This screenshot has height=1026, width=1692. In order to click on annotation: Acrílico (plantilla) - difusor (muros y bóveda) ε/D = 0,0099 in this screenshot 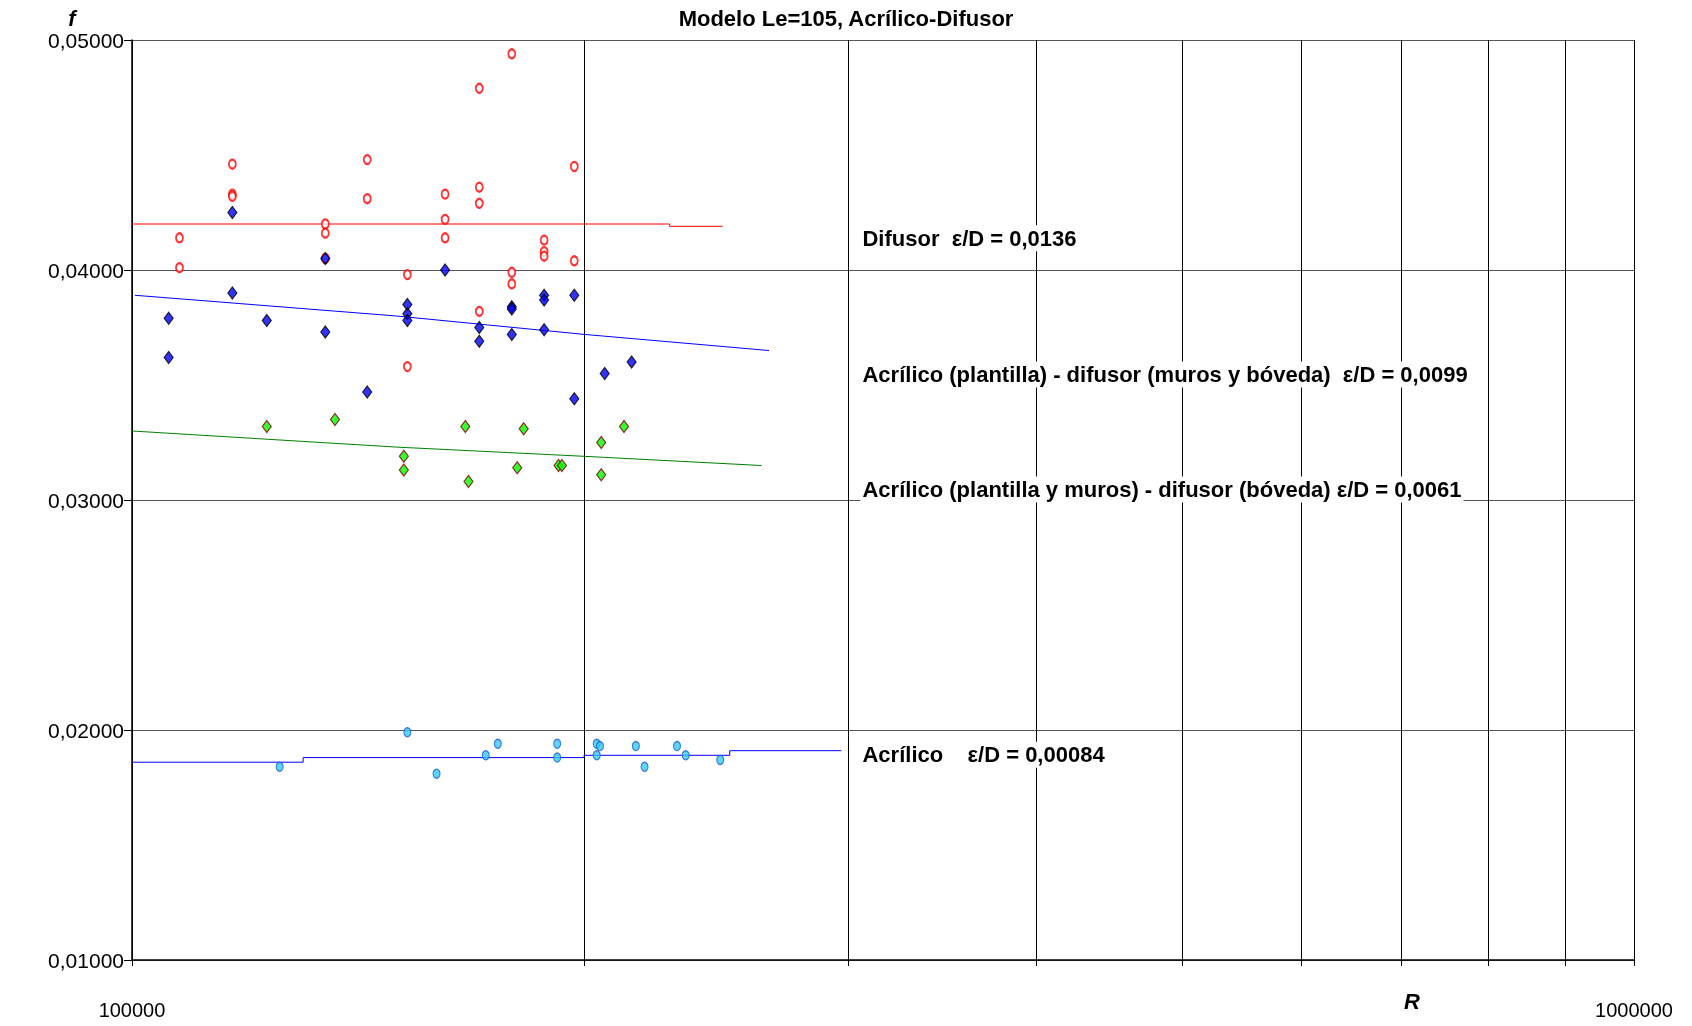, I will do `click(1165, 374)`.